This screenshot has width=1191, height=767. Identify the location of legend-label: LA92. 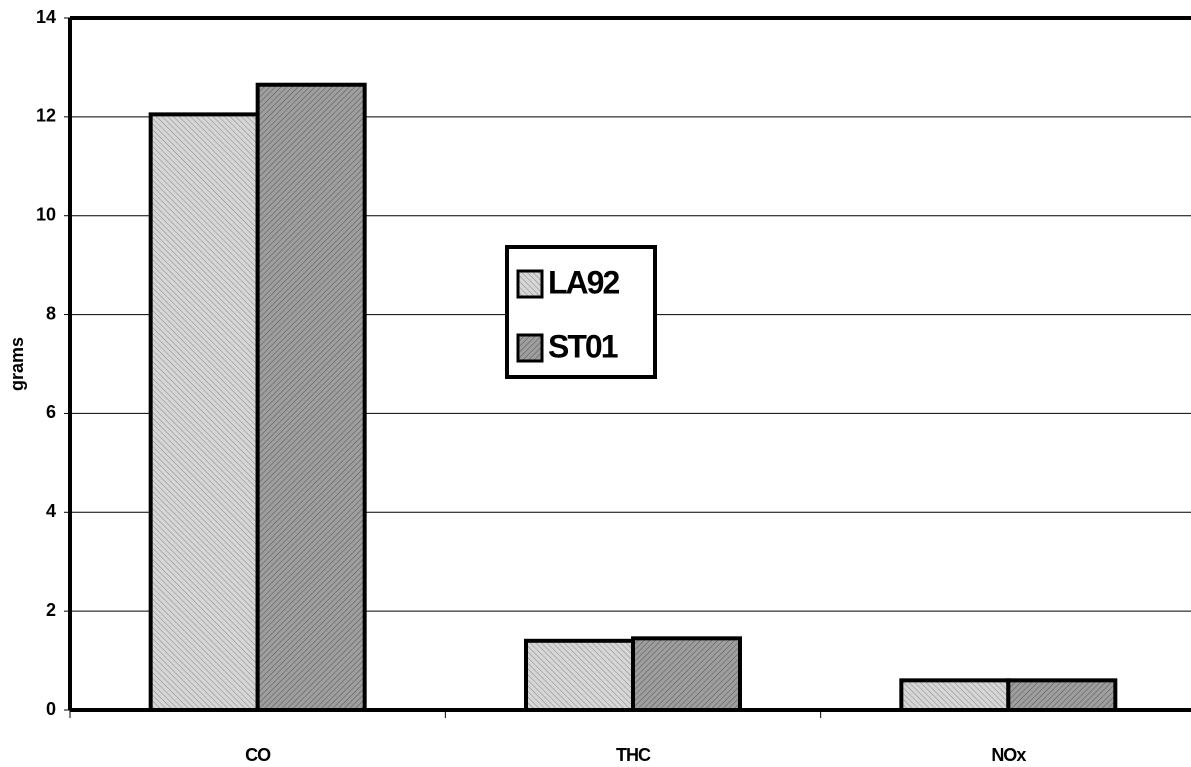
(583, 282).